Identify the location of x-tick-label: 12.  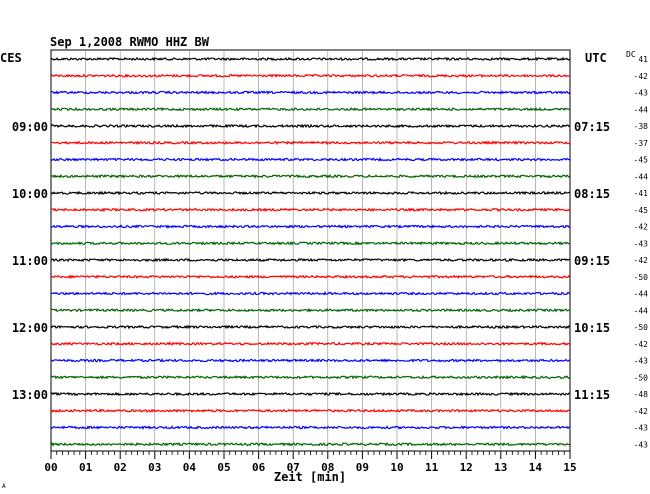
(466, 467).